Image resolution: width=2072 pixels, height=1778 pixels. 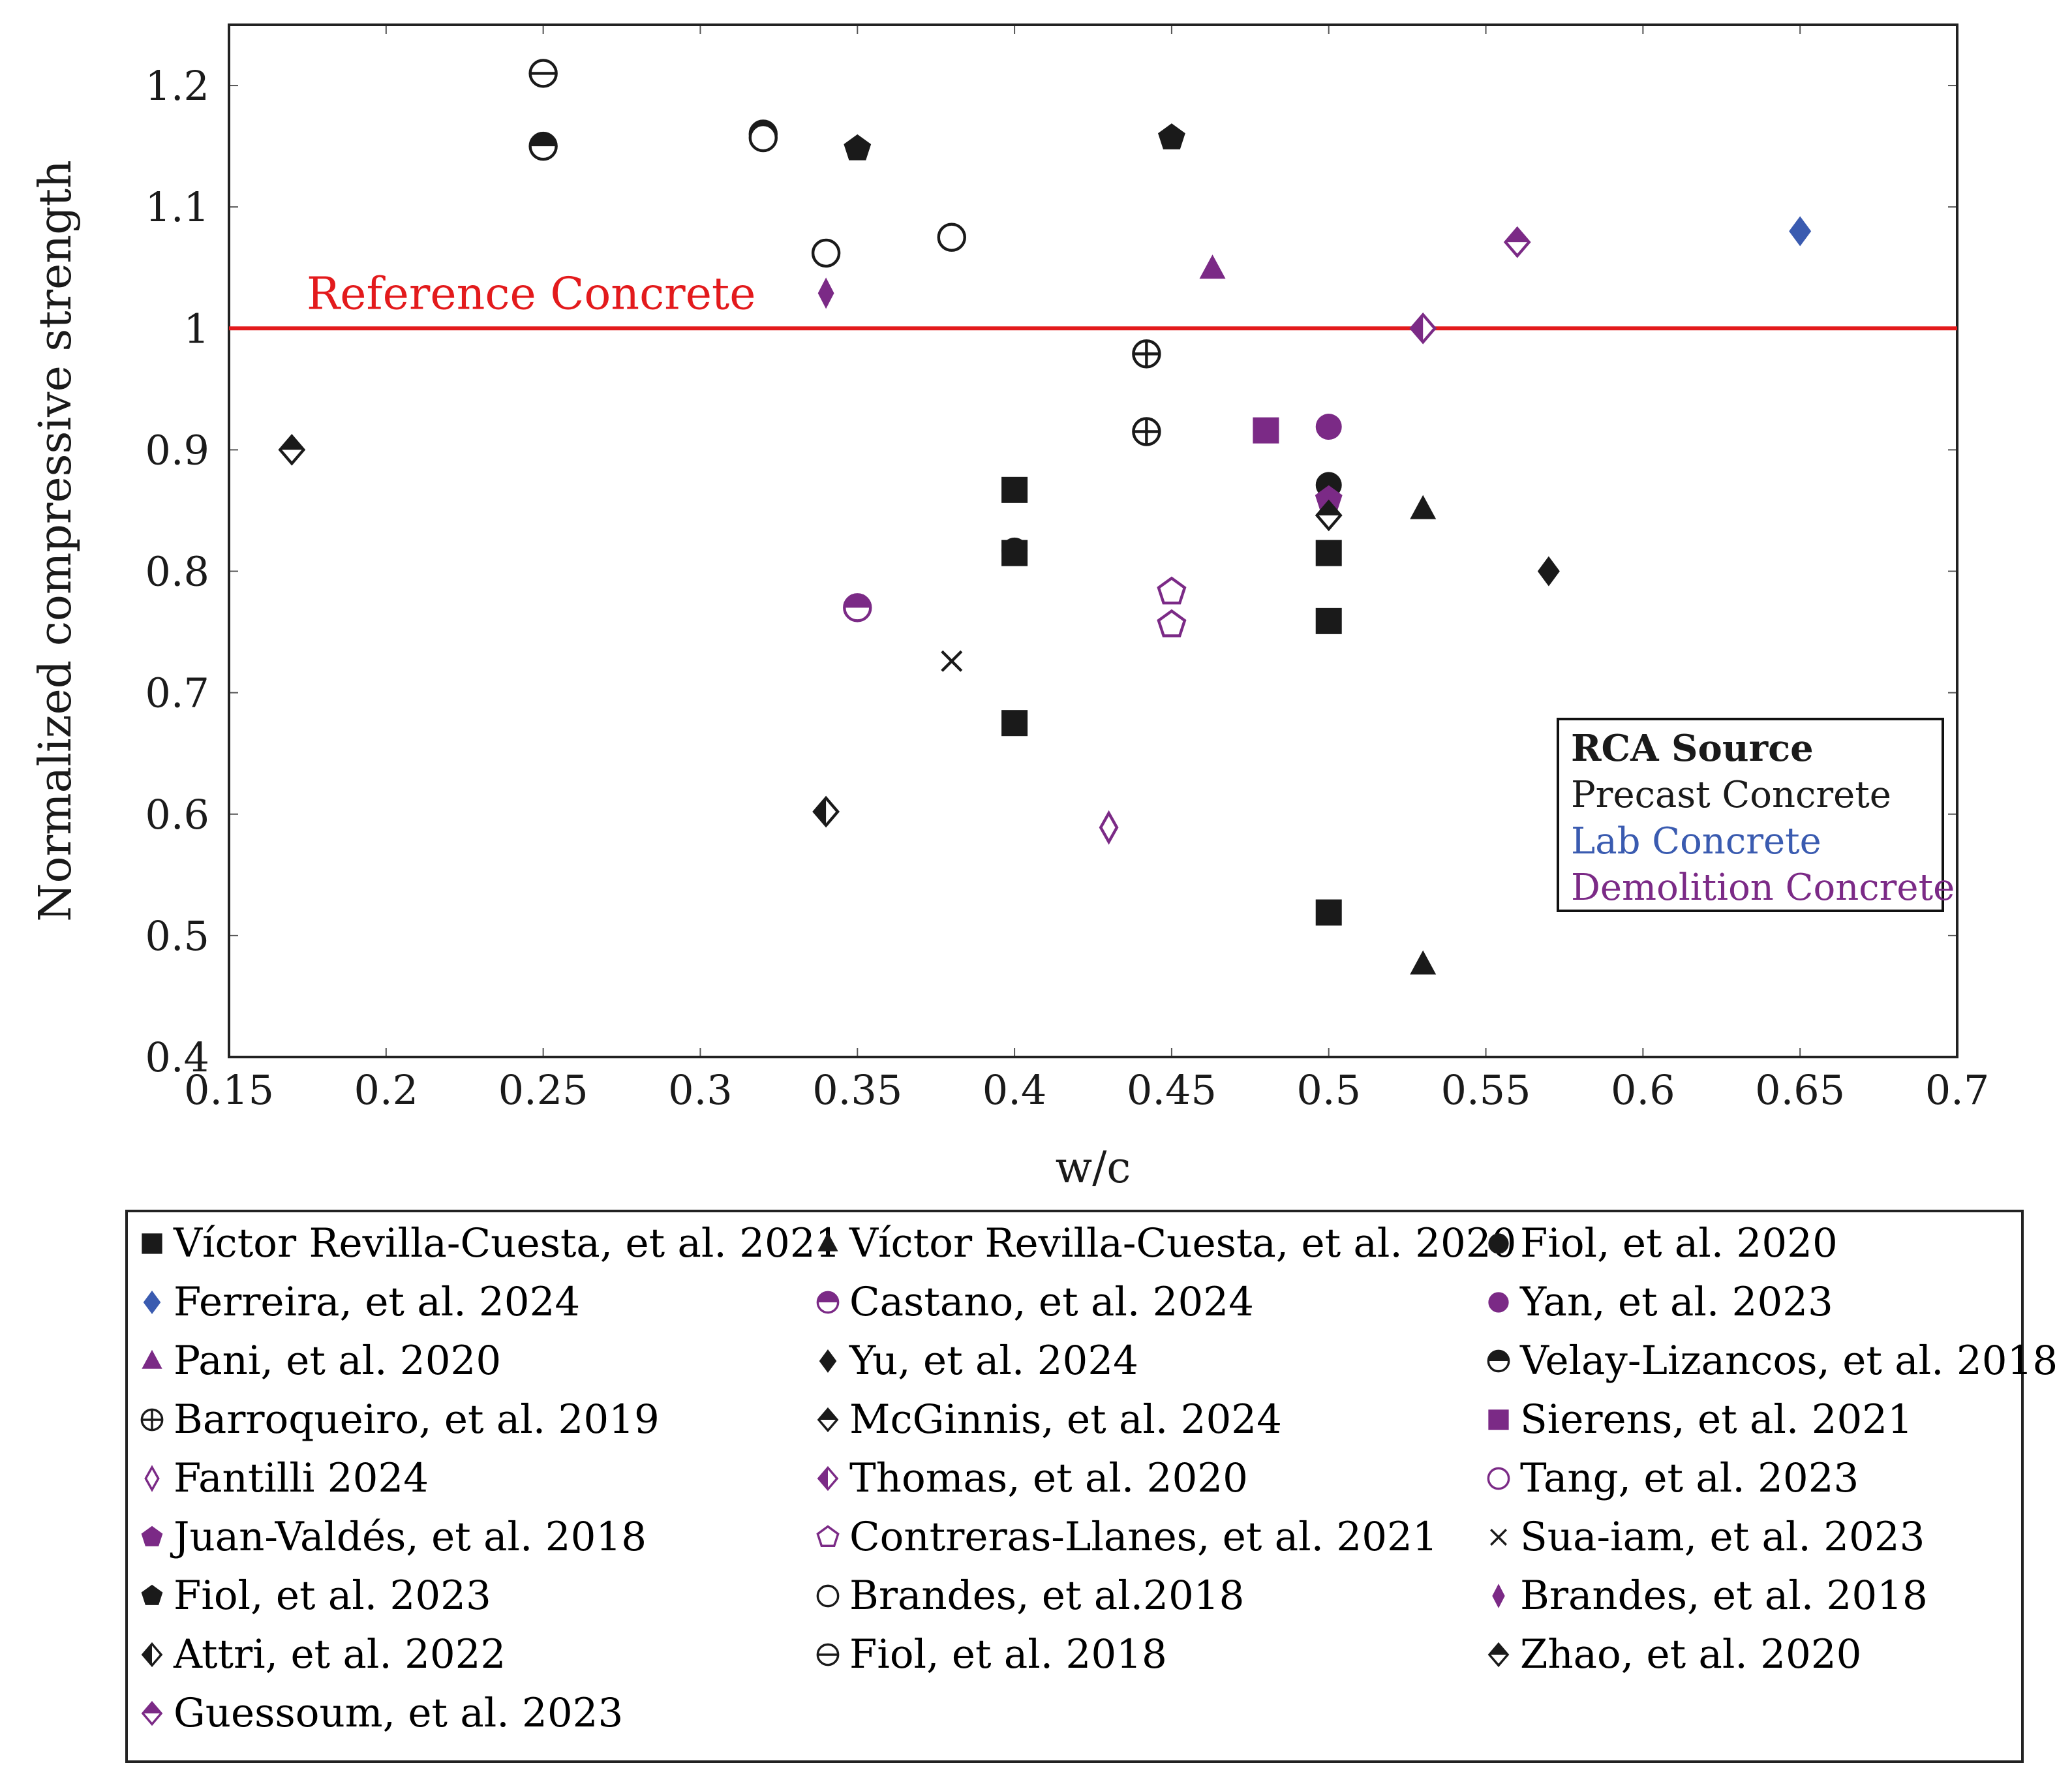 I want to click on legend-label: Castano, et al. 2024, so click(x=1051, y=1302).